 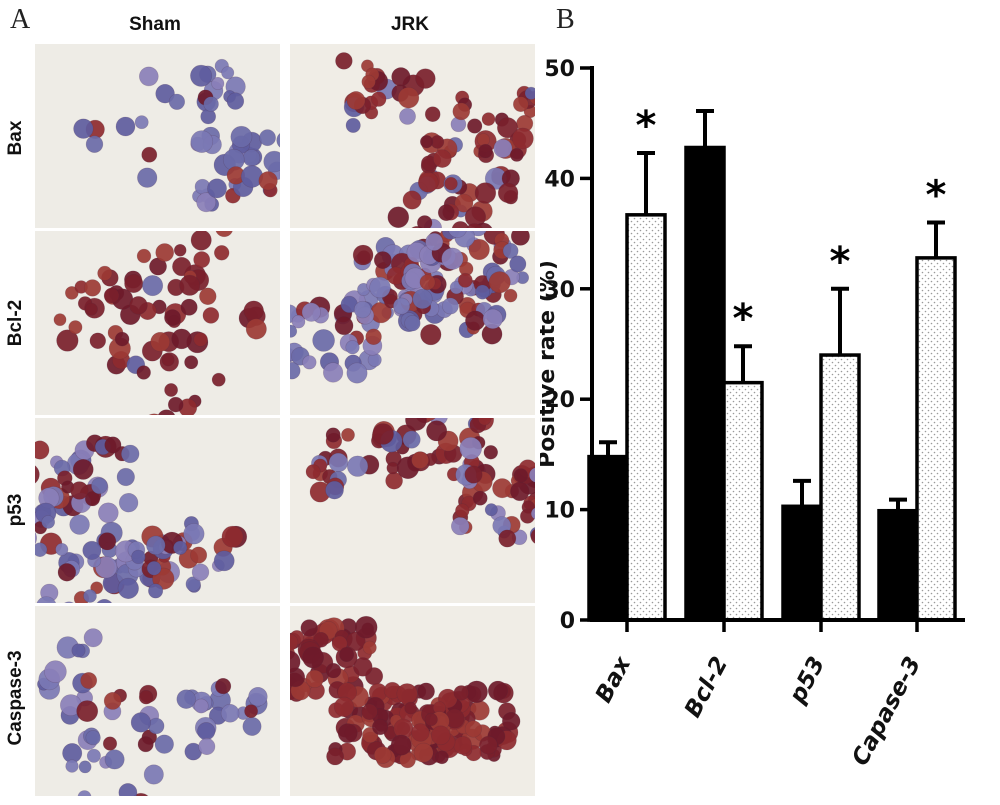 What do you see at coordinates (157, 323) in the screenshot?
I see `micrograph-bcl2-sham` at bounding box center [157, 323].